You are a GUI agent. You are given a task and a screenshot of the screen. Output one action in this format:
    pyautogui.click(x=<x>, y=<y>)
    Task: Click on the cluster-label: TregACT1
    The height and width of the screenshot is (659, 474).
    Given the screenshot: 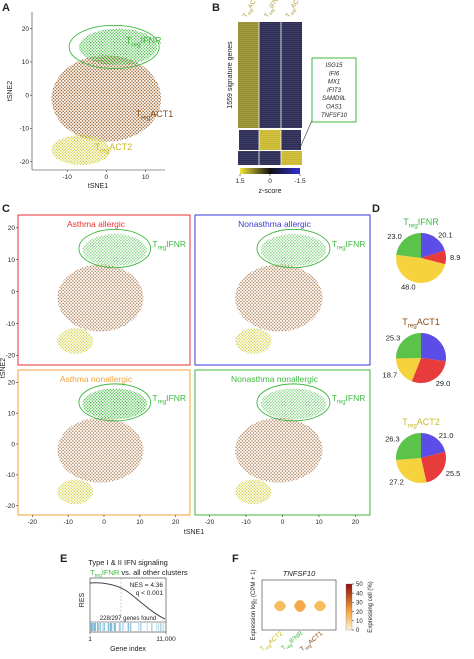 What is the action you would take?
    pyautogui.click(x=421, y=323)
    